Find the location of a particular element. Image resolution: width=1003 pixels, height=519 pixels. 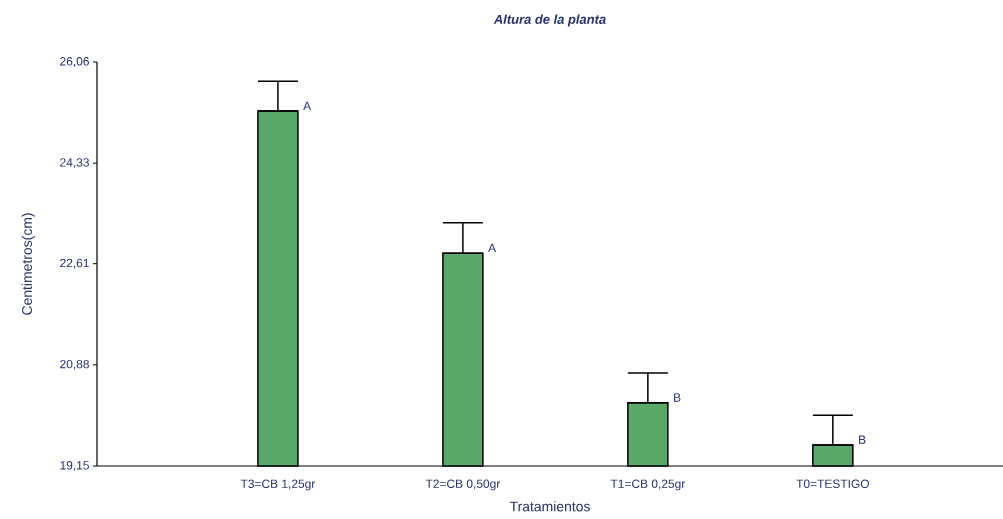

y-axis-title: Centimetros(cm) is located at coordinates (28, 264).